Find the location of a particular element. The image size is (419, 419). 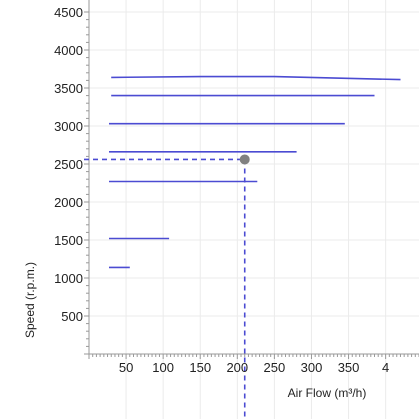

x-tick-label: 50 is located at coordinates (126, 367).